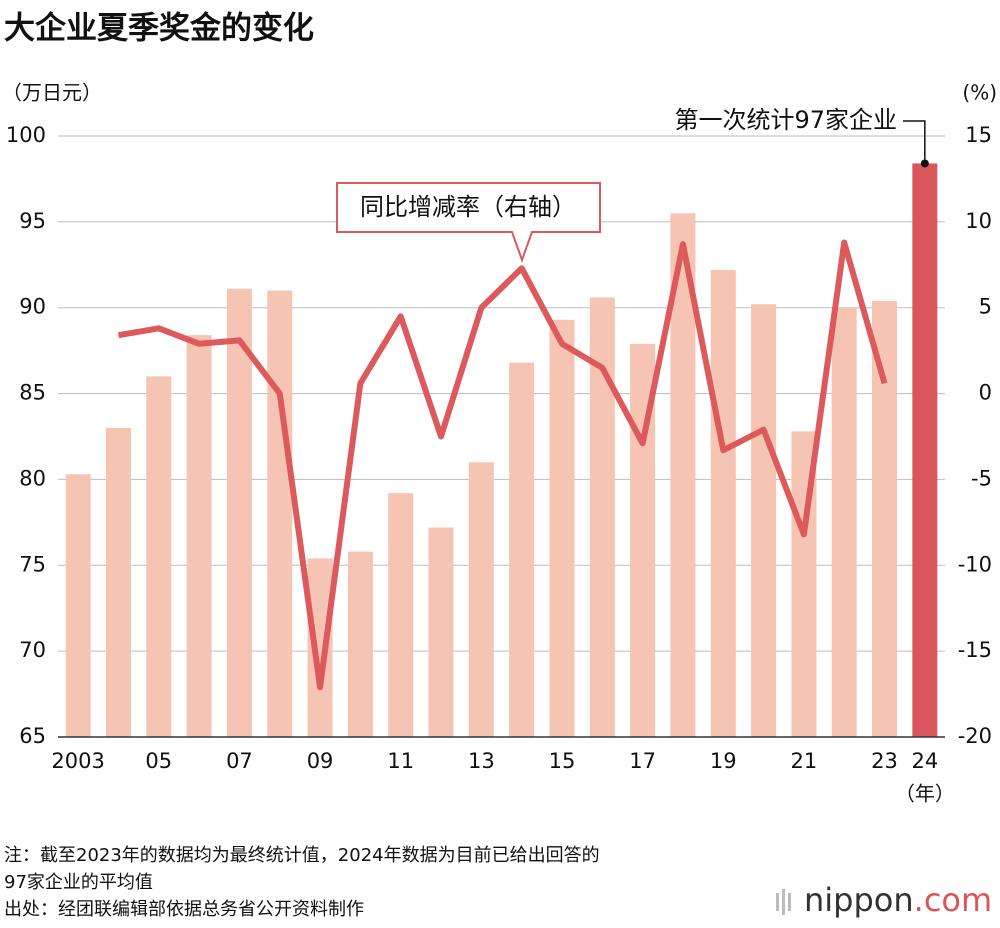 This screenshot has width=1000, height=928. I want to click on y-tick-label: 95, so click(32, 221).